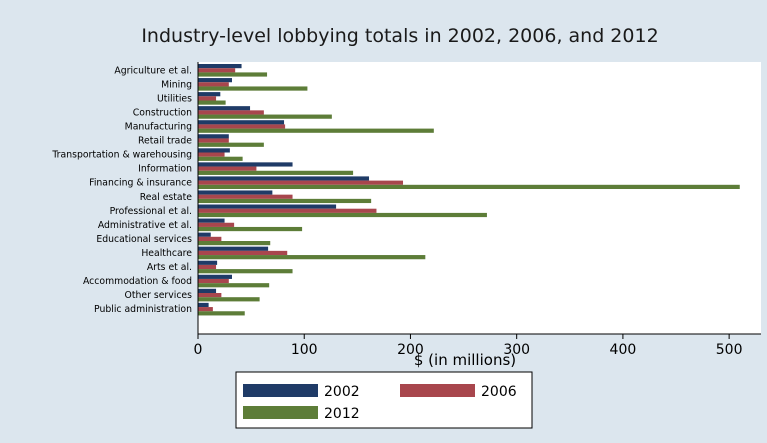 Image resolution: width=767 pixels, height=443 pixels. Describe the element at coordinates (145, 225) in the screenshot. I see `category-label-administrative-et-al: Administrative et al.` at that location.